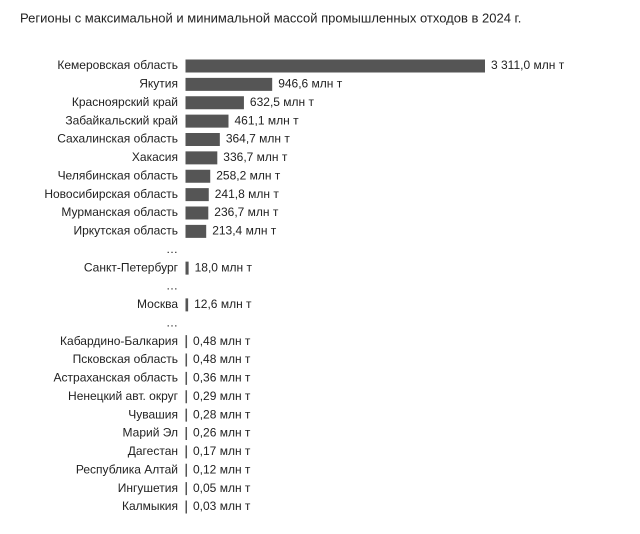 The image size is (640, 534). What do you see at coordinates (150, 433) in the screenshot?
I see `y-tick-label: Марий Эл` at bounding box center [150, 433].